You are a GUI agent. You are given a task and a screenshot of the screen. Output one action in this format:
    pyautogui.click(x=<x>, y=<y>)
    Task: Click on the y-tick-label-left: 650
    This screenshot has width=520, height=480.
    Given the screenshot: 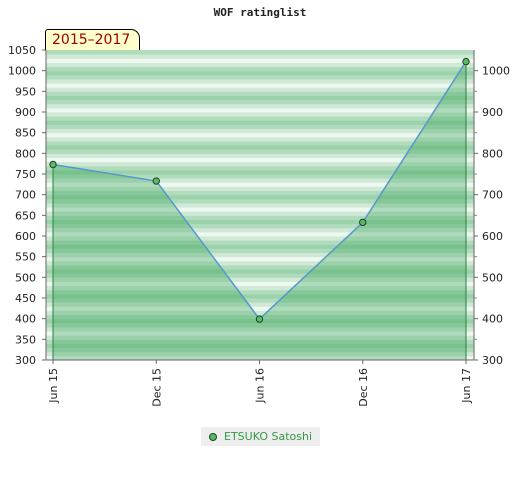 What is the action you would take?
    pyautogui.click(x=25, y=215)
    